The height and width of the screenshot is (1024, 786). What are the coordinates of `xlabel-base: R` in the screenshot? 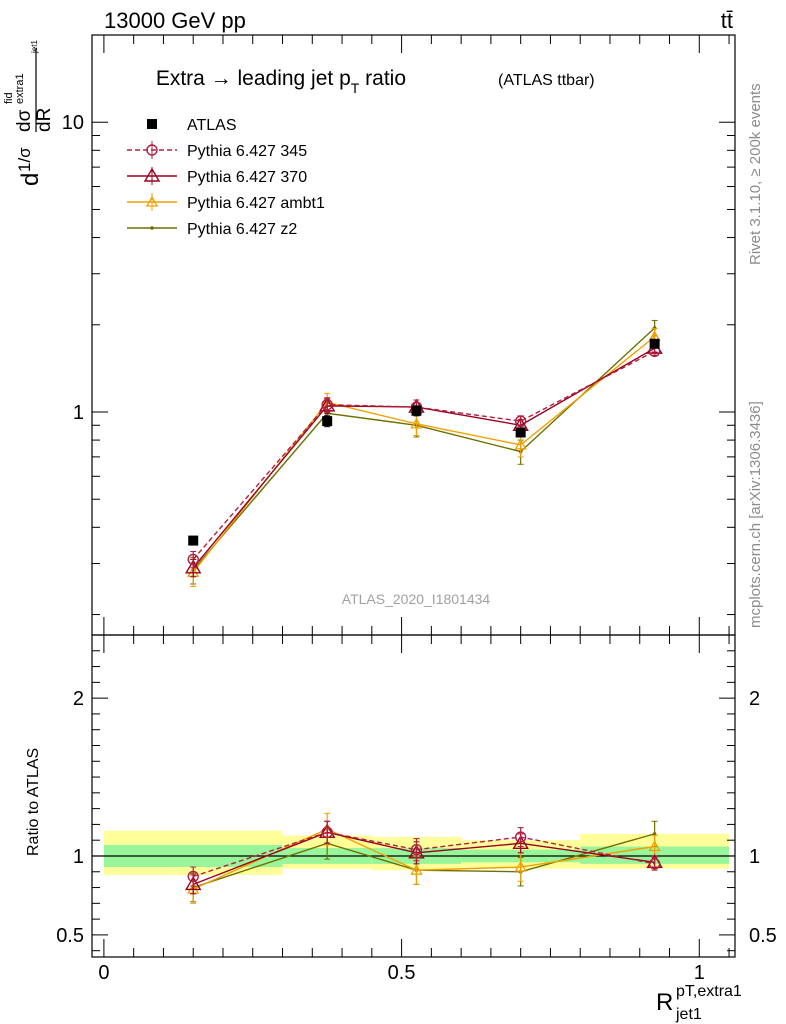 It's located at (664, 1002).